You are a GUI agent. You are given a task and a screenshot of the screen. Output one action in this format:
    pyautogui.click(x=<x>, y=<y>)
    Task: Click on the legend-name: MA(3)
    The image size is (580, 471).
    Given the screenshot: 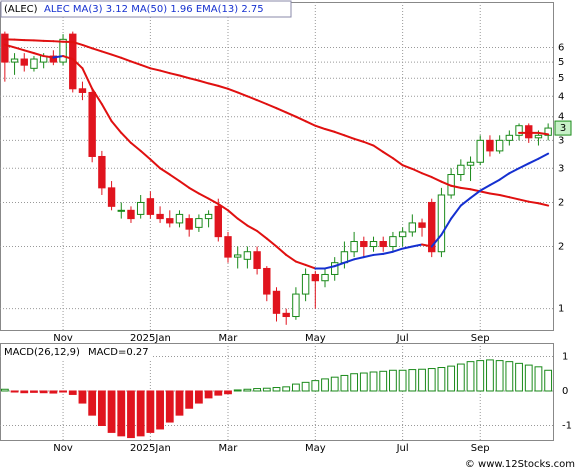 What is the action you would take?
    pyautogui.click(x=88, y=9)
    